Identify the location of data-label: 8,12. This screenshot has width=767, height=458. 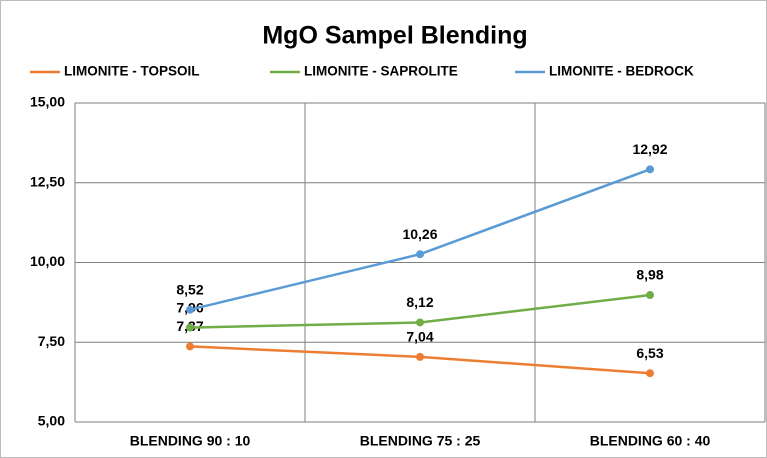
(419, 302).